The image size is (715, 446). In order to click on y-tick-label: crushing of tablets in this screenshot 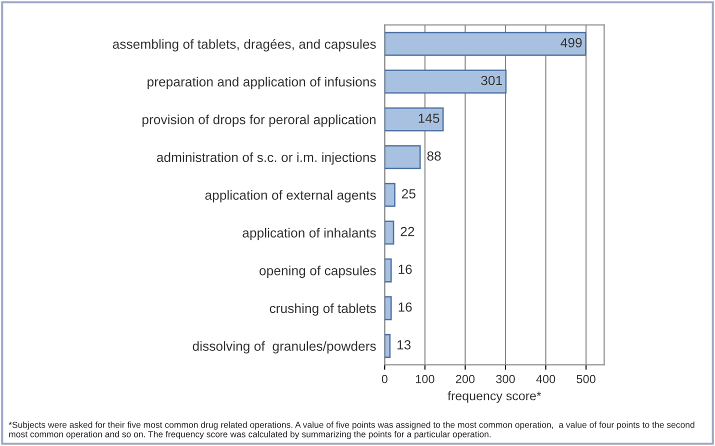, I will do `click(323, 309)`.